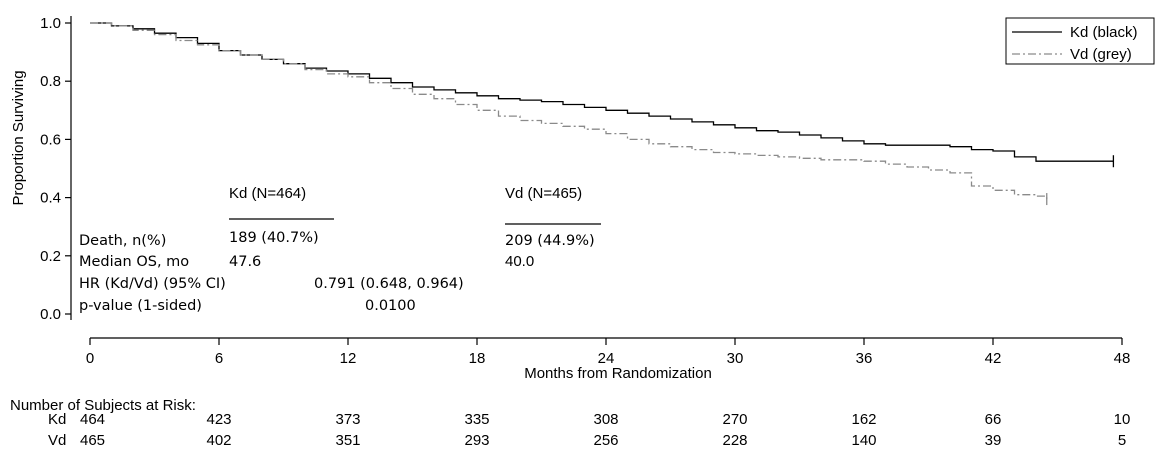 The height and width of the screenshot is (452, 1158). What do you see at coordinates (735, 358) in the screenshot?
I see `x-tick-label: 30` at bounding box center [735, 358].